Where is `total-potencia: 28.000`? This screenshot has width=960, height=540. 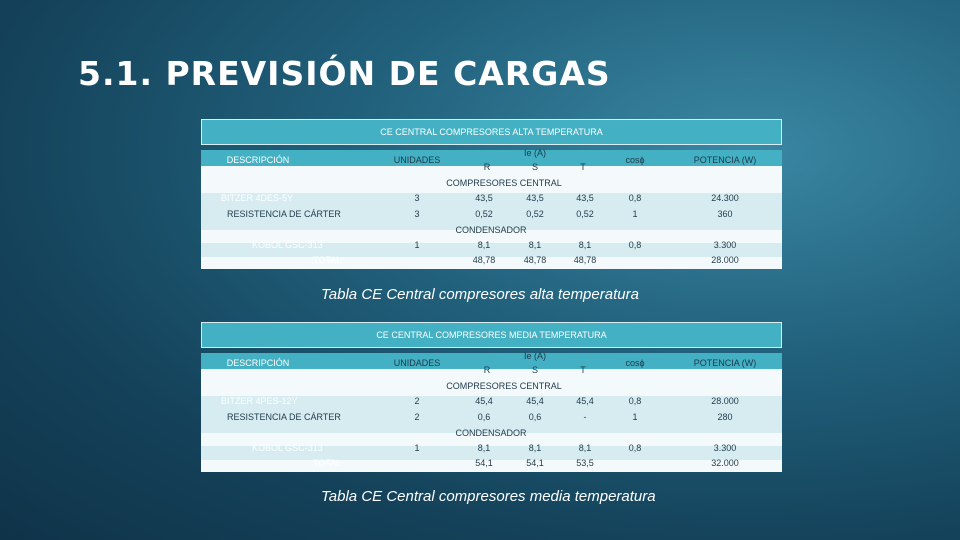
total-potencia: 28.000 is located at coordinates (725, 260).